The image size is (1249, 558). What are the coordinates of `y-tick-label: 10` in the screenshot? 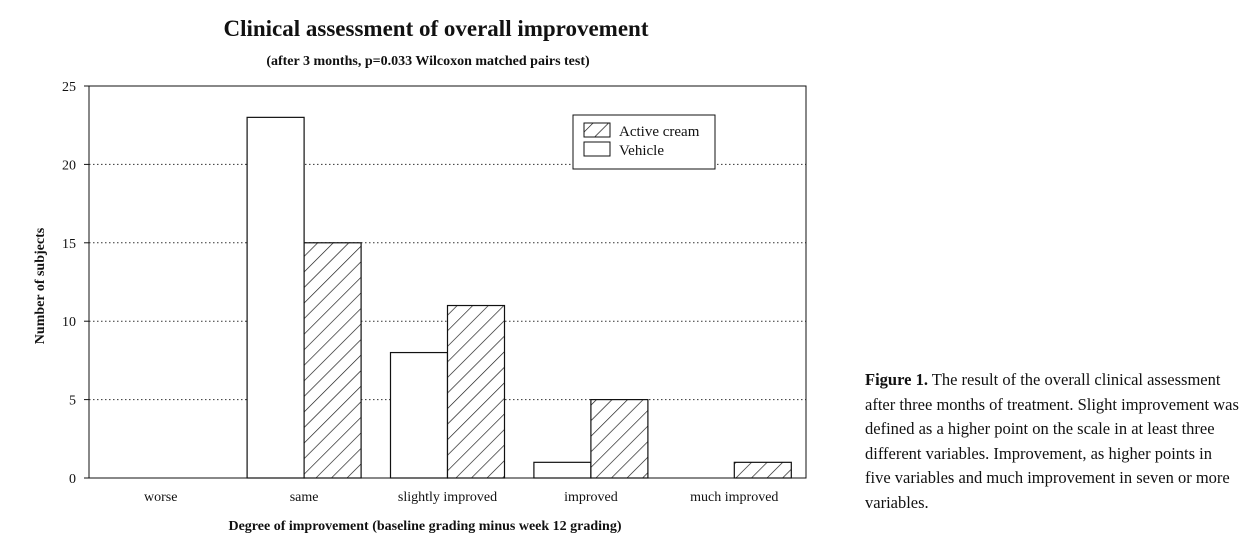 It's located at (69, 322).